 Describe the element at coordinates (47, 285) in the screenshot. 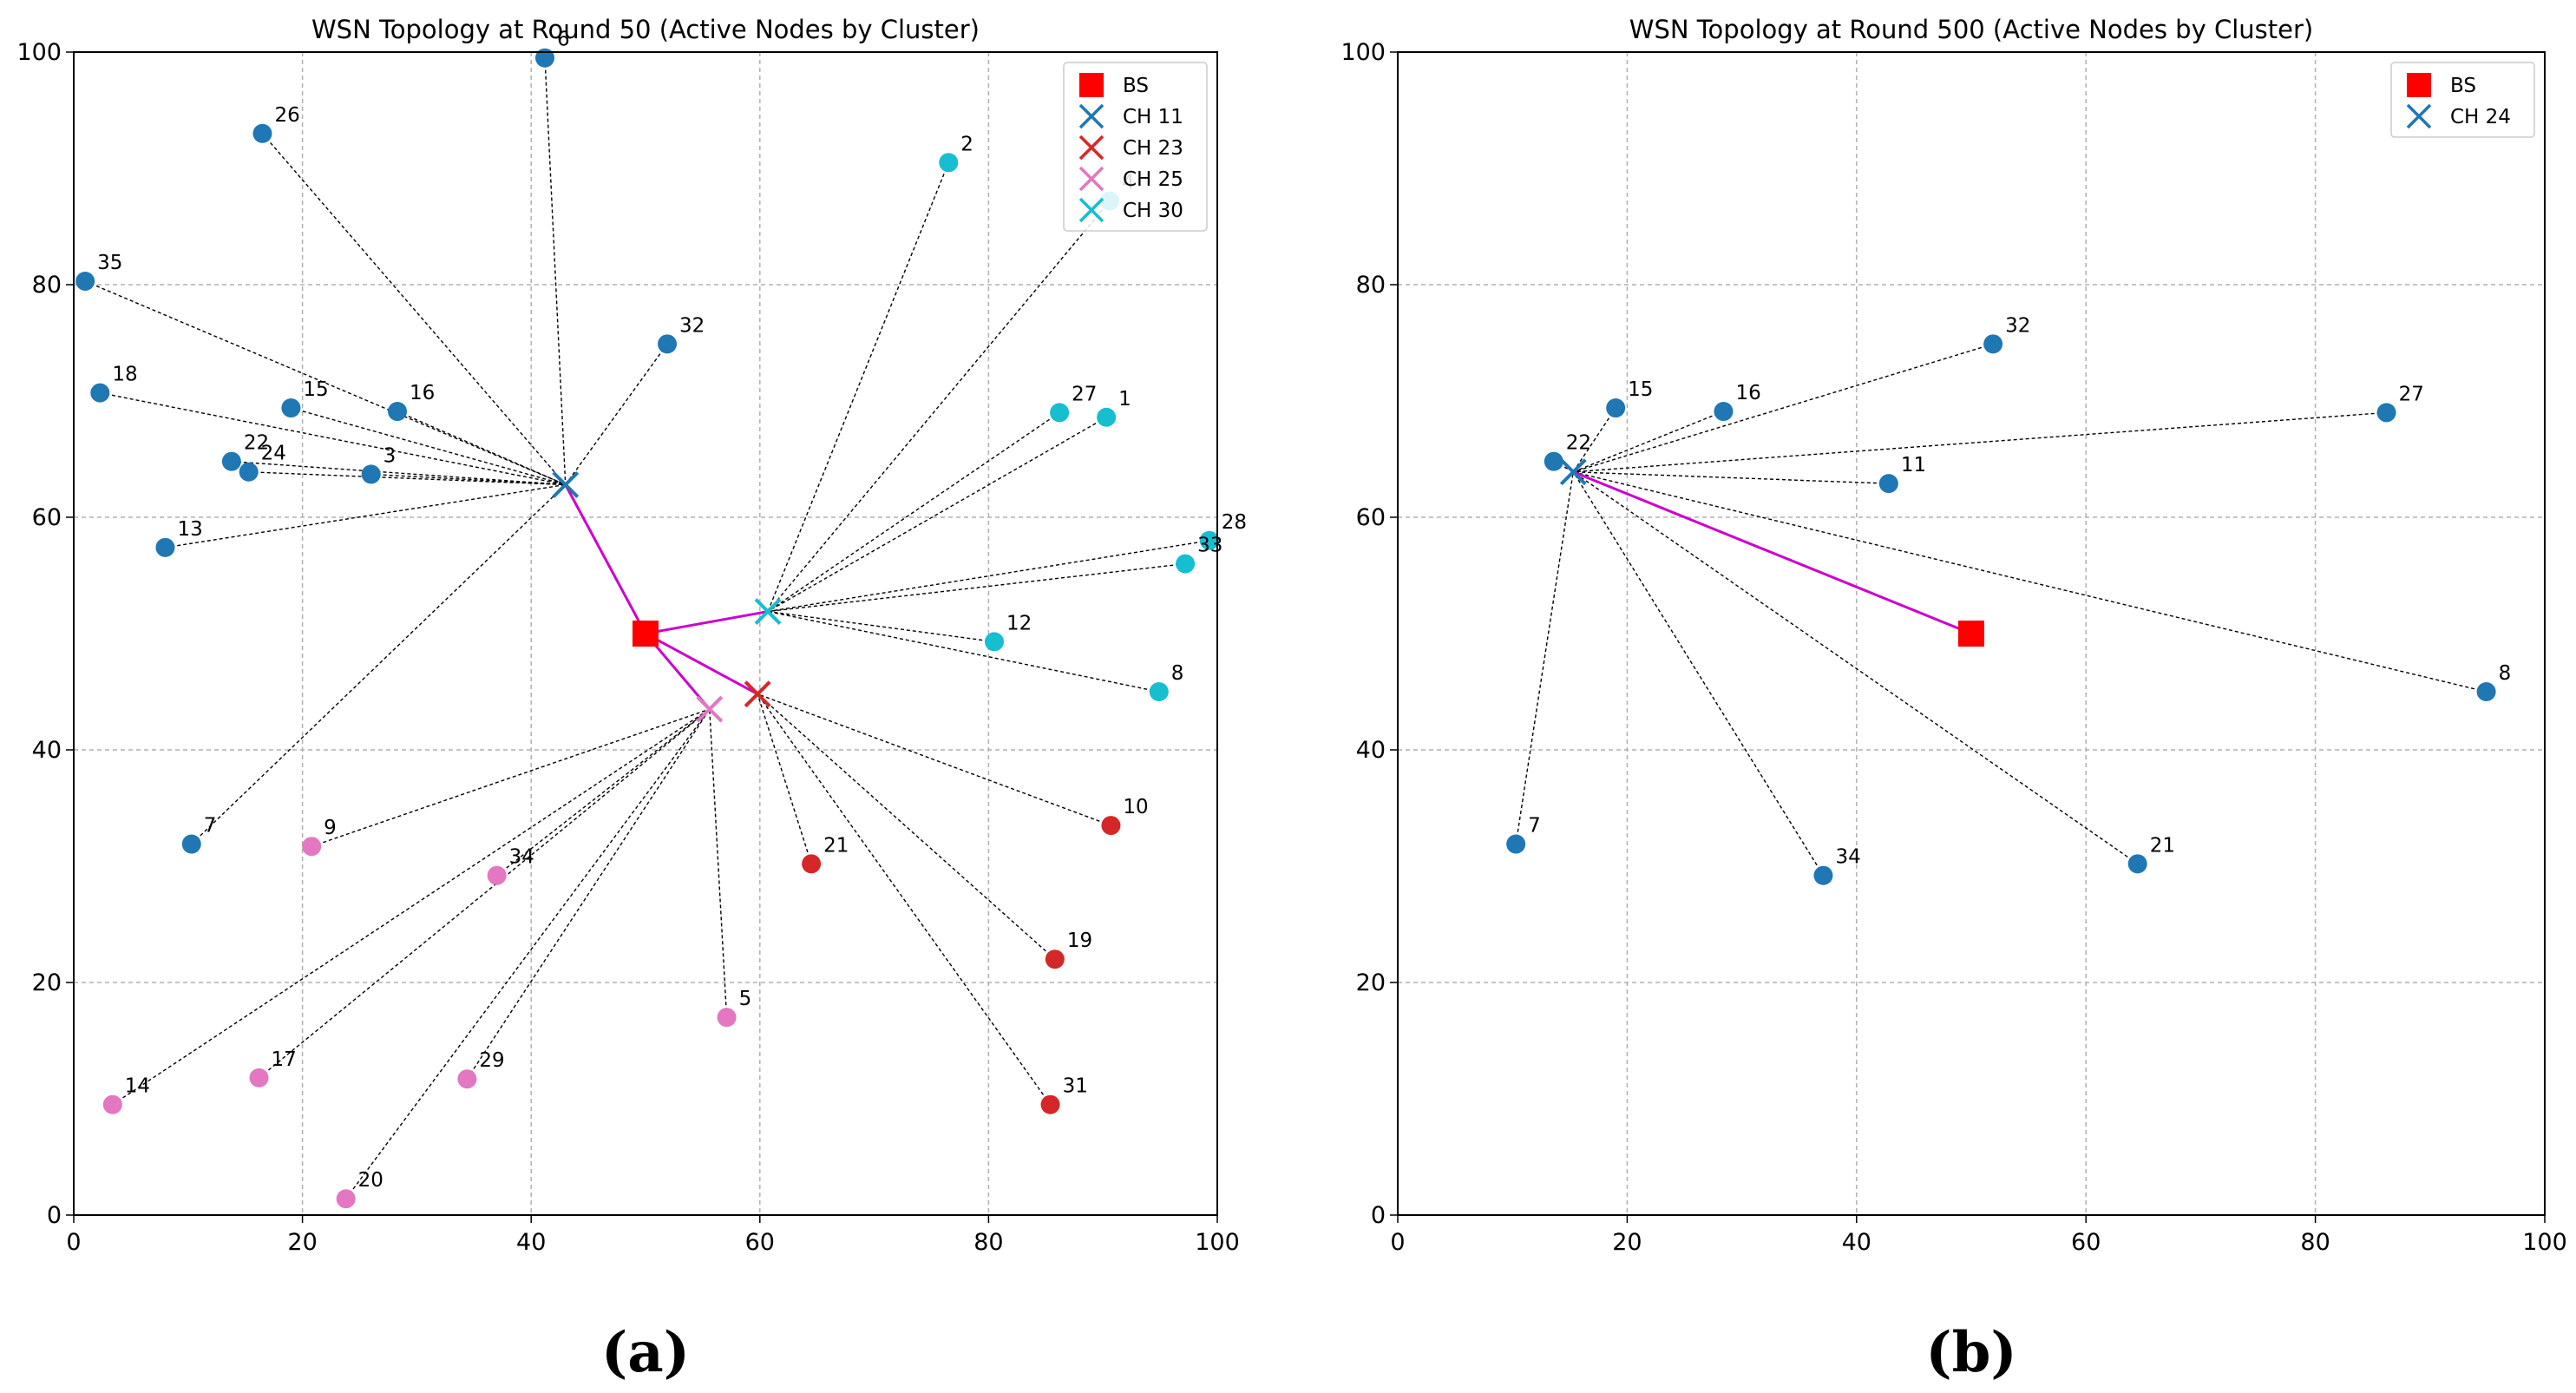

I see `y-tick-label: 80` at that location.